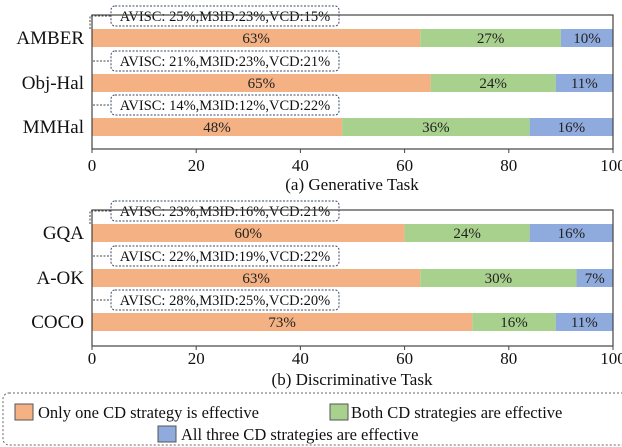 Image resolution: width=622 pixels, height=447 pixels. What do you see at coordinates (148, 412) in the screenshot?
I see `legend-label-only-one: Only one CD strategy is effective` at bounding box center [148, 412].